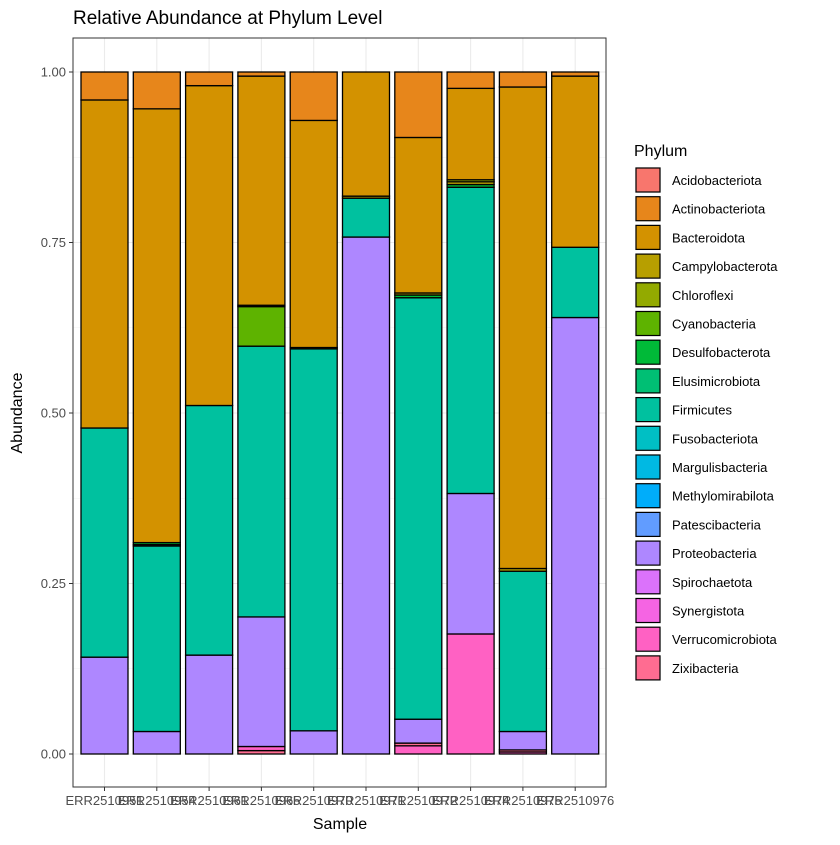 Image resolution: width=840 pixels, height=845 pixels. I want to click on legend-item: Verrucomicrobiota, so click(706, 639).